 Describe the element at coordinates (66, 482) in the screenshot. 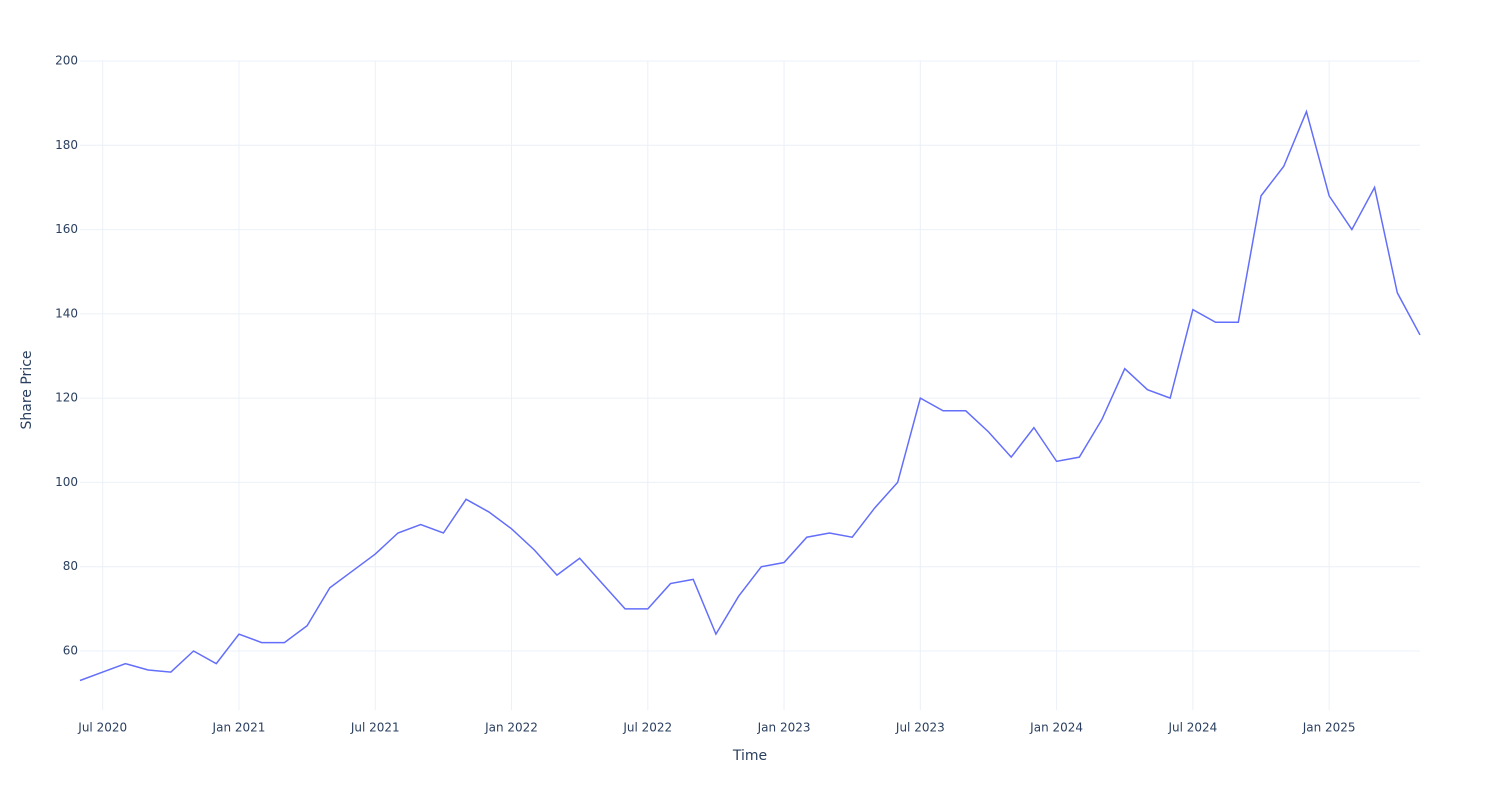

I see `y-tick-label: 100` at that location.